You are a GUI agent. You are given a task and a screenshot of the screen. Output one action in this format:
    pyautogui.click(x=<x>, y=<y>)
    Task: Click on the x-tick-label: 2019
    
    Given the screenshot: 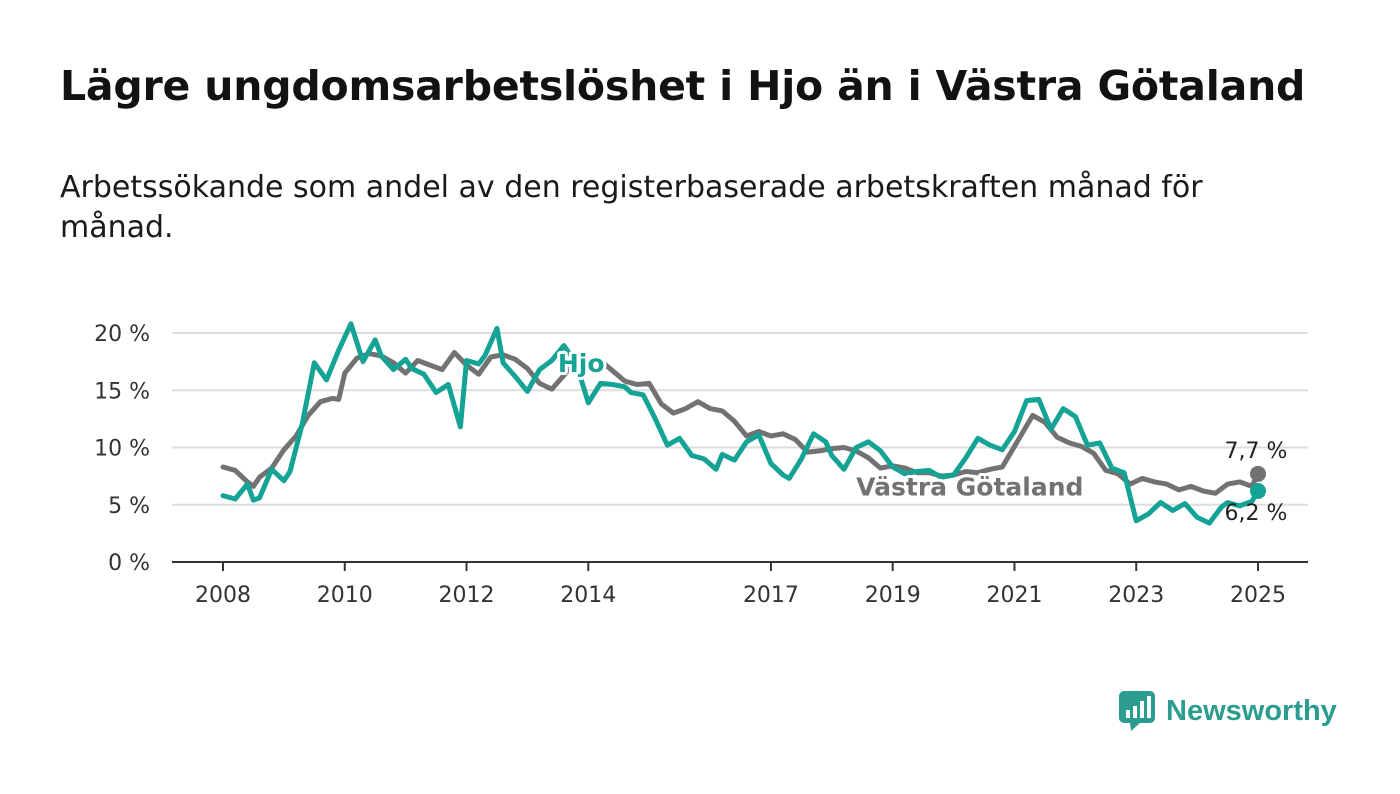 What is the action you would take?
    pyautogui.click(x=893, y=595)
    